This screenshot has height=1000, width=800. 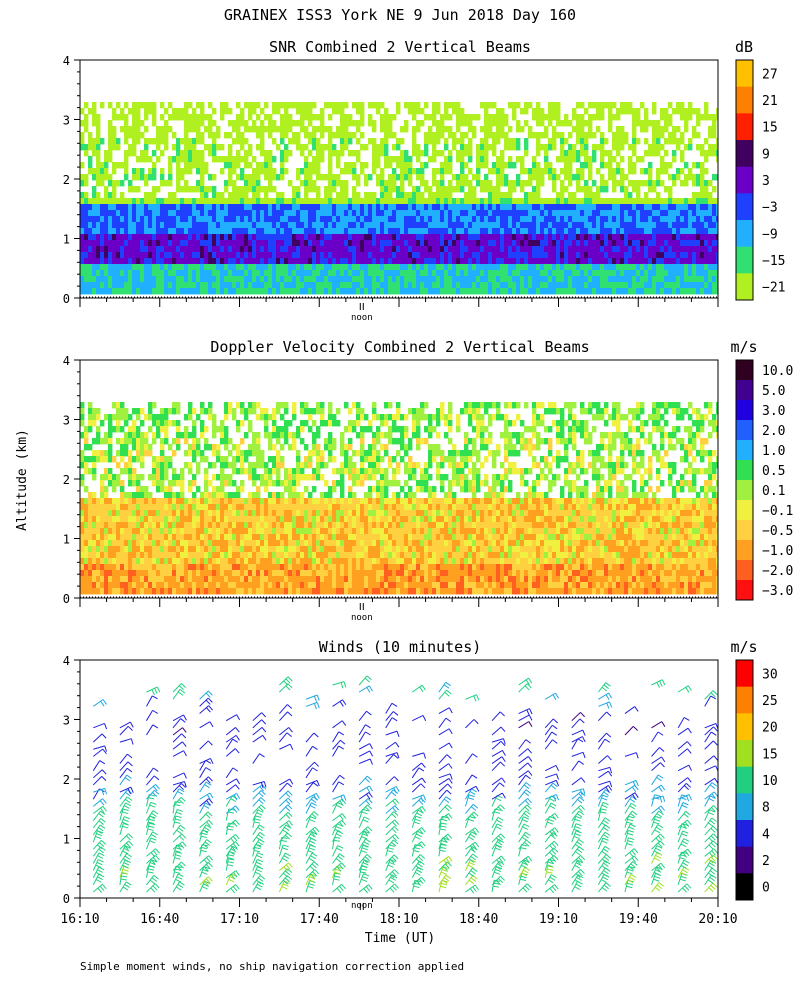 I want to click on y-tick-label: 2, so click(x=66, y=180).